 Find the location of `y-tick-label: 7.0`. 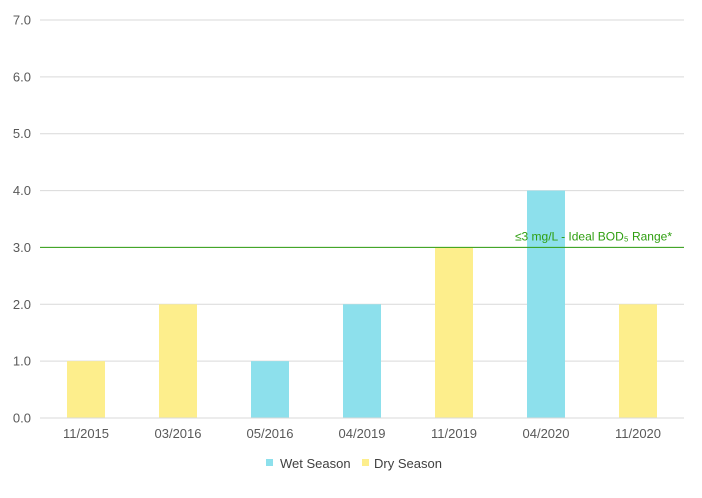

y-tick-label: 7.0 is located at coordinates (22, 20).